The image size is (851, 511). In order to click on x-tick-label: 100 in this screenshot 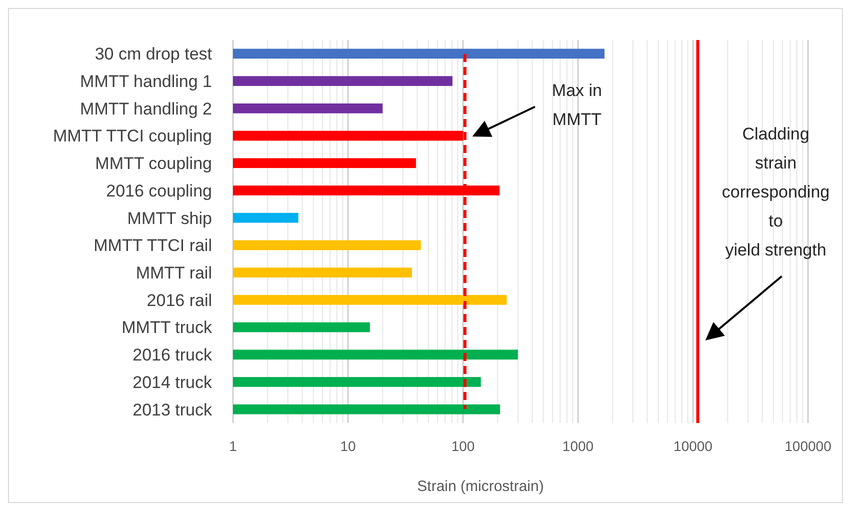, I will do `click(463, 446)`.